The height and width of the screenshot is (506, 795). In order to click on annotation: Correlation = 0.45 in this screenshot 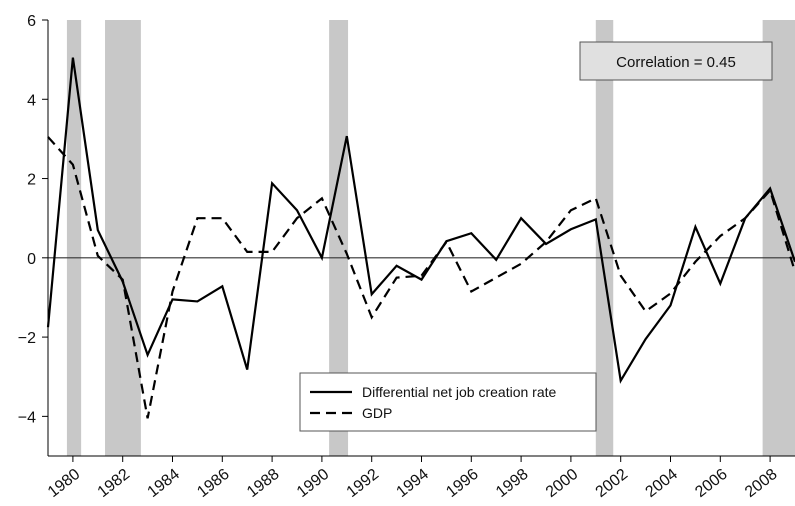, I will do `click(676, 62)`.